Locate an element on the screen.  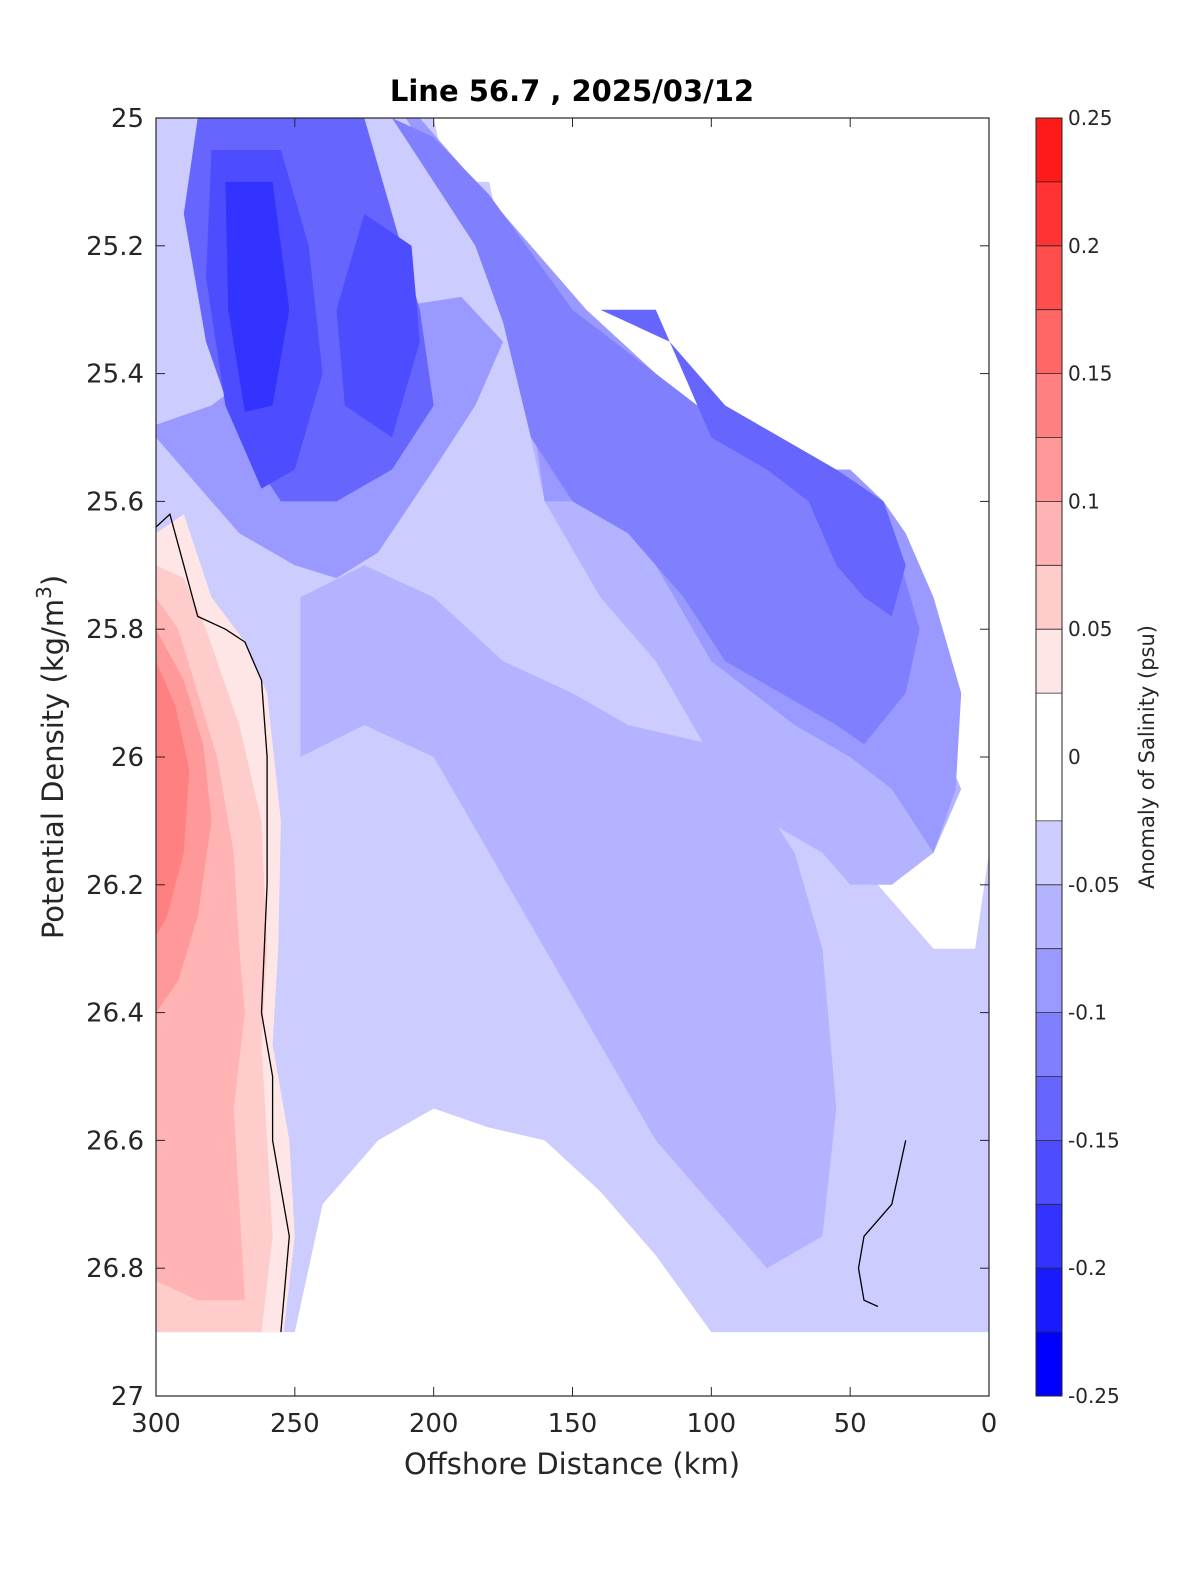
y-axis-label-end: ) is located at coordinates (53, 580).